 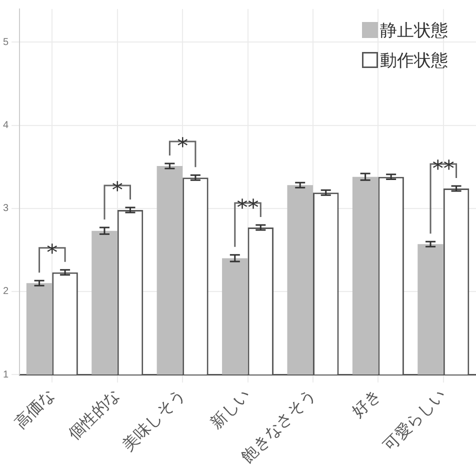 I want to click on y-tick-label: 5, so click(x=6, y=42).